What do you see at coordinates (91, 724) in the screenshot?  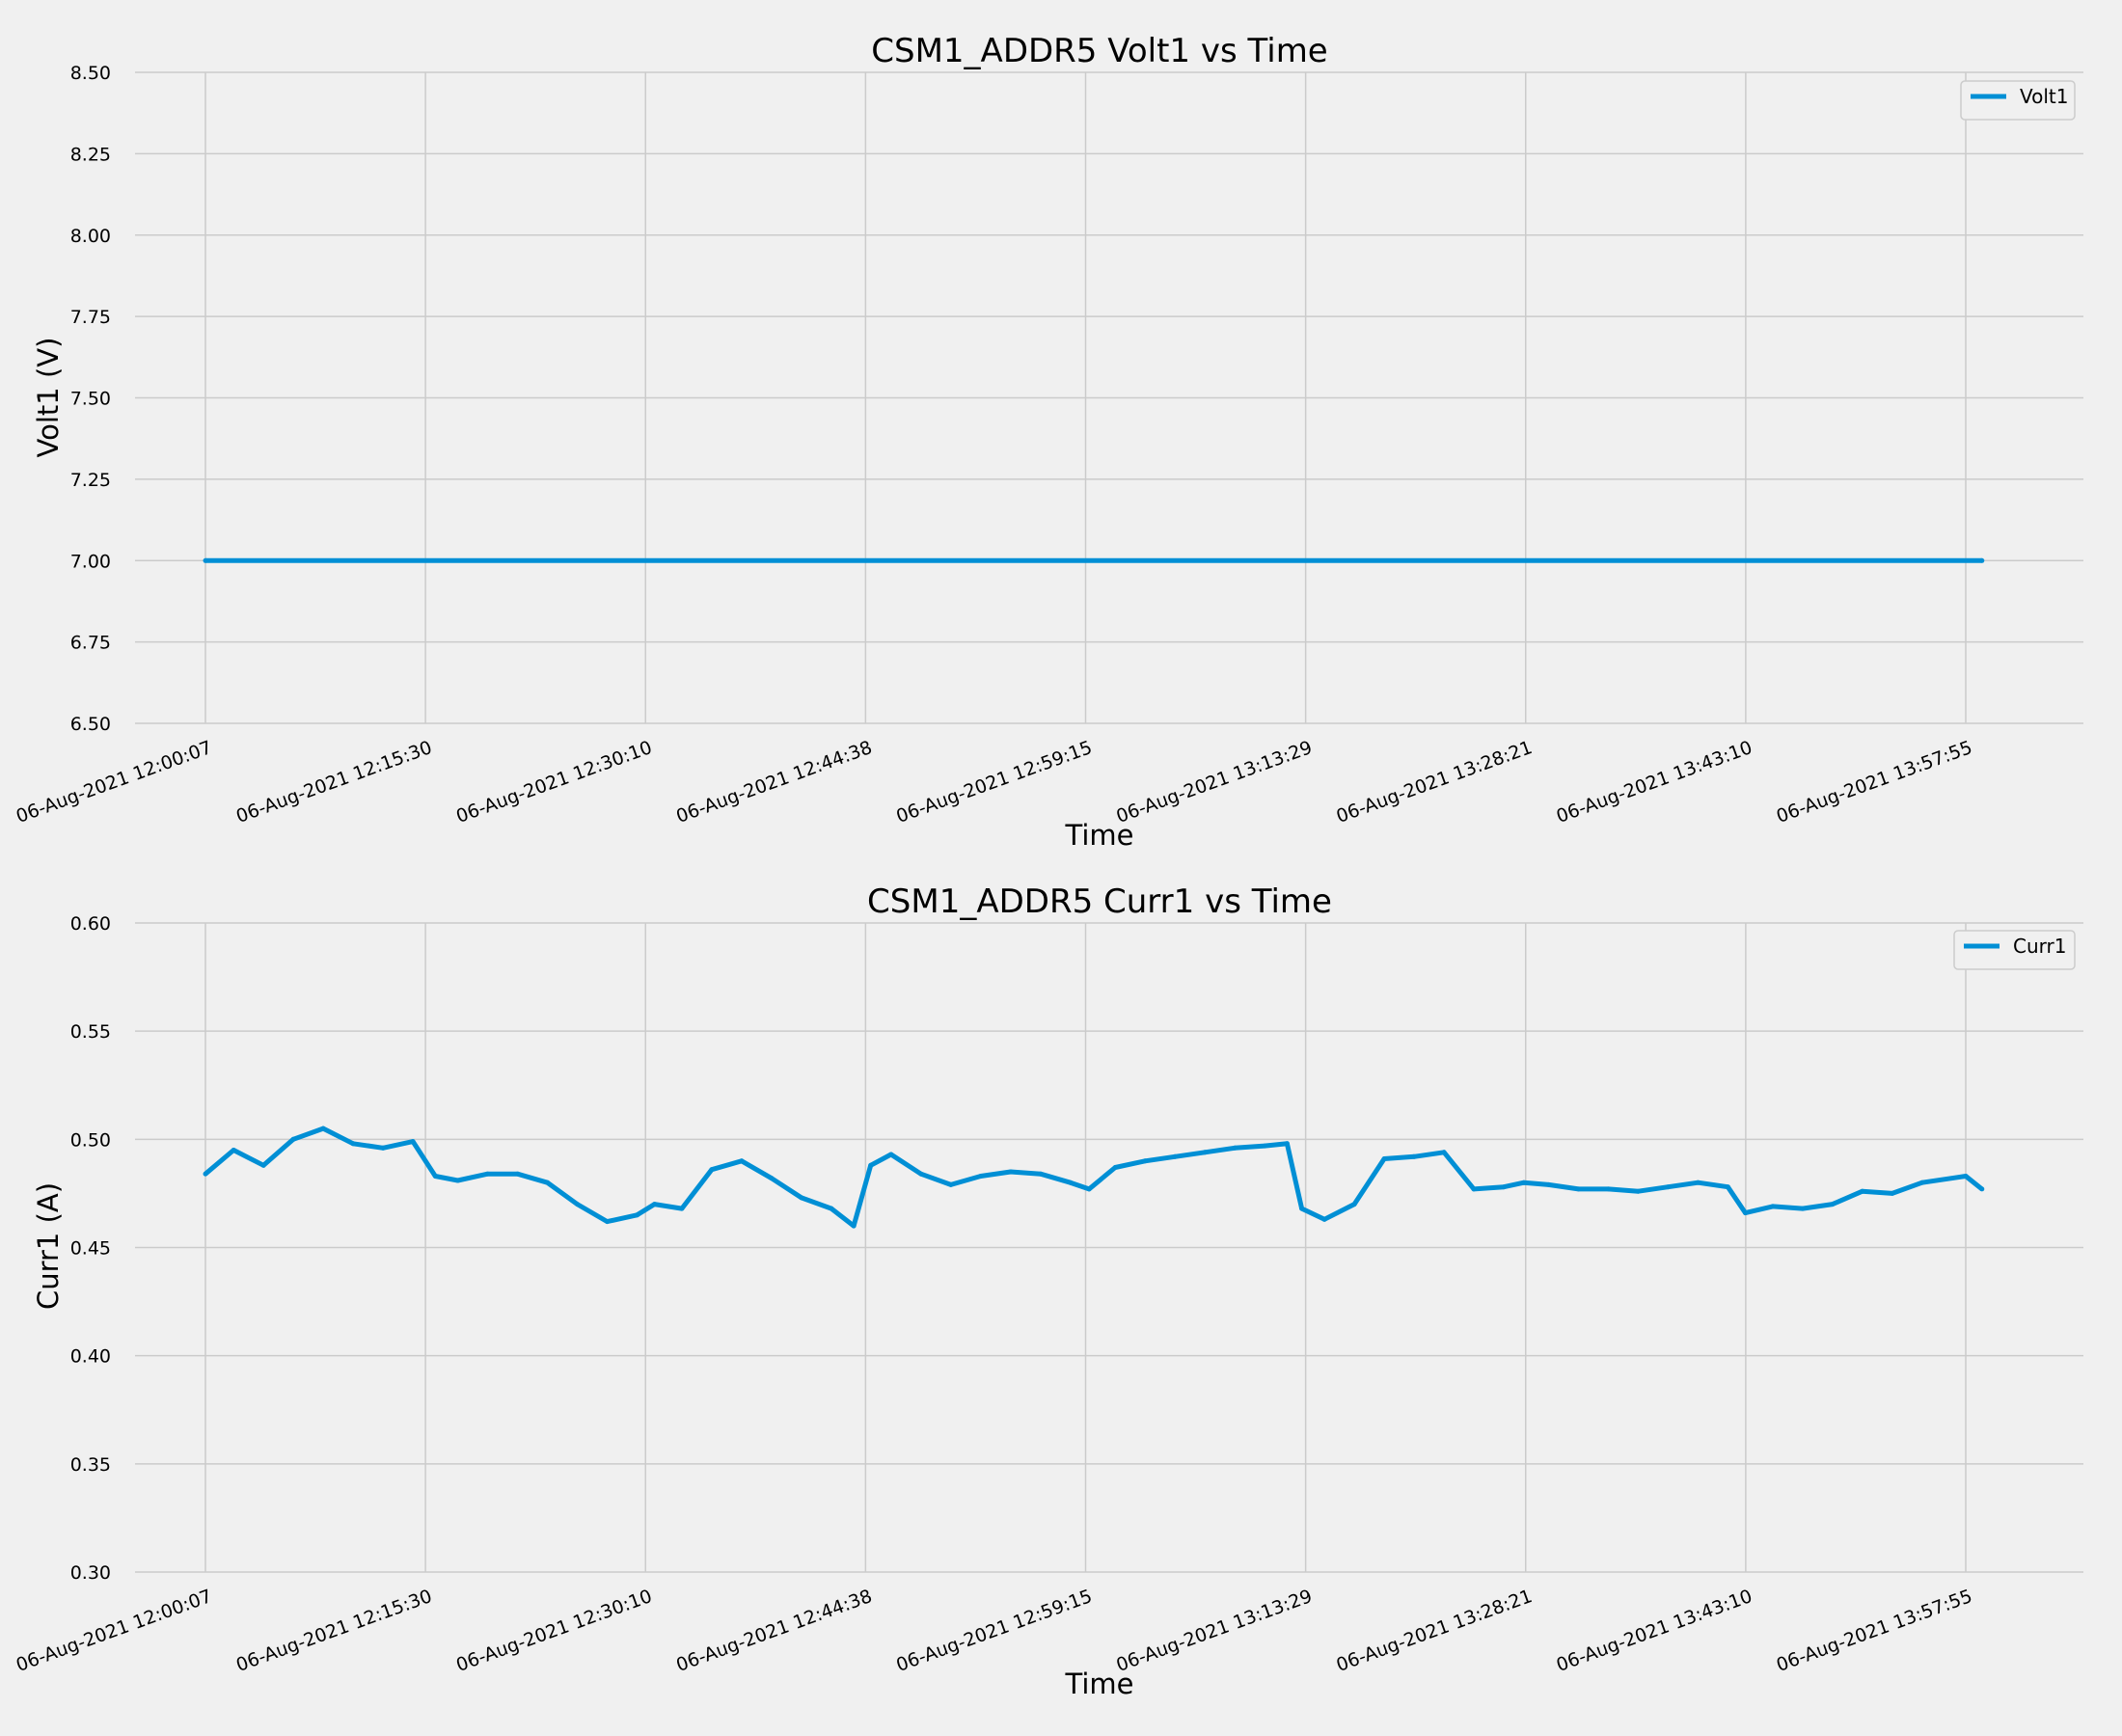 I see `y-tick-label: 6.50` at bounding box center [91, 724].